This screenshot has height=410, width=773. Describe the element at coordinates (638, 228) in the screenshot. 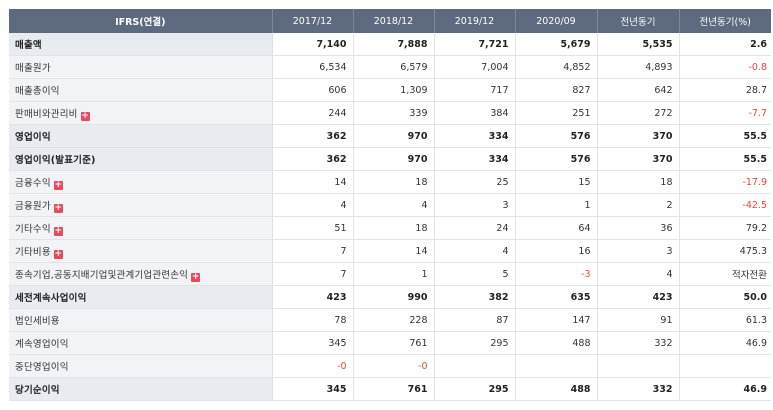

I see `value-cell: 36` at that location.